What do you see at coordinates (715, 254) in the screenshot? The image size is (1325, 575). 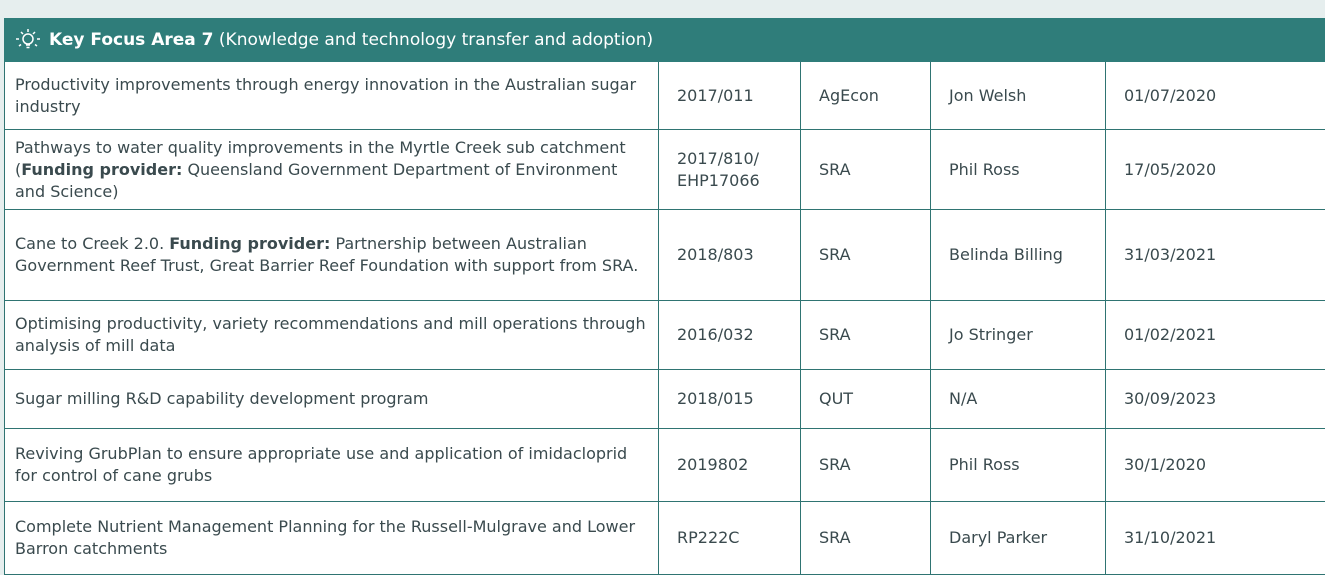 I see `code-text: 2018/803` at bounding box center [715, 254].